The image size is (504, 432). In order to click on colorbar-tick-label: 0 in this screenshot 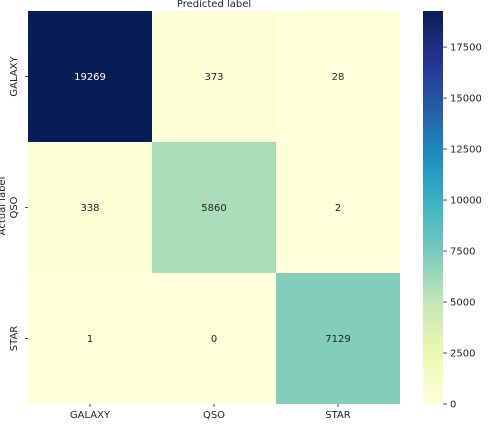, I will do `click(453, 405)`.